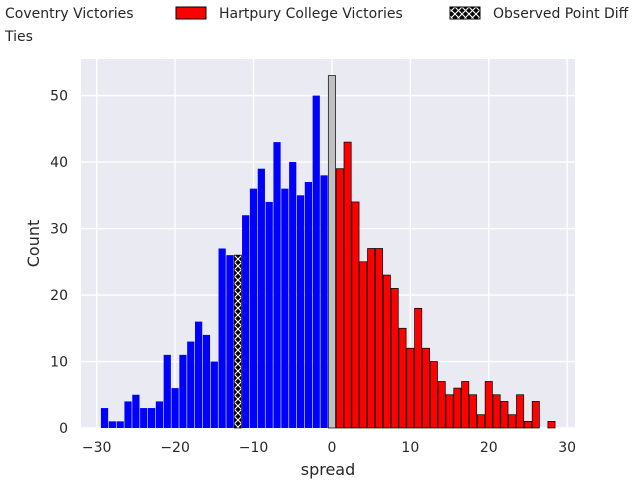 This screenshot has width=640, height=480. What do you see at coordinates (331, 252) in the screenshot?
I see `bar-ties` at bounding box center [331, 252].